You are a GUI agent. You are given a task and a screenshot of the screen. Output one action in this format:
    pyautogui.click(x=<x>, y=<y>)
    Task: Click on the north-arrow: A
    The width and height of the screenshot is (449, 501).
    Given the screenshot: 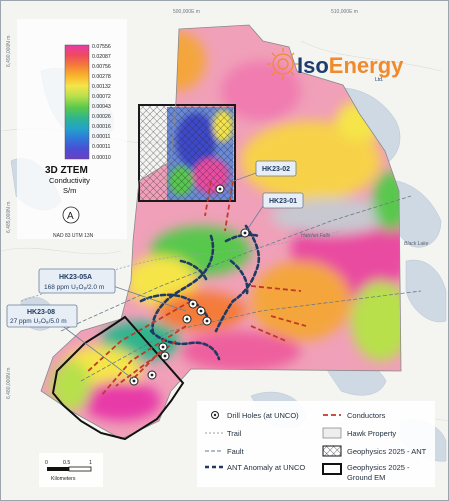 What is the action you would take?
    pyautogui.click(x=71, y=215)
    